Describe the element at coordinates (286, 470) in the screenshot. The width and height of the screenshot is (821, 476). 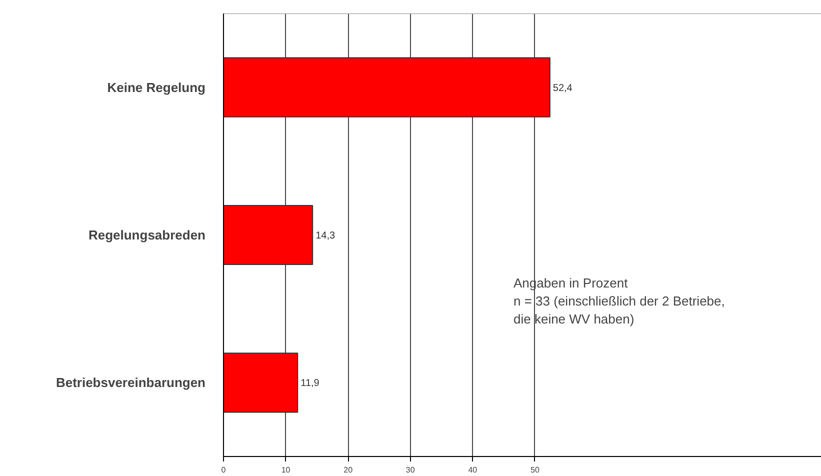
I see `x-tick-label: 10` at that location.